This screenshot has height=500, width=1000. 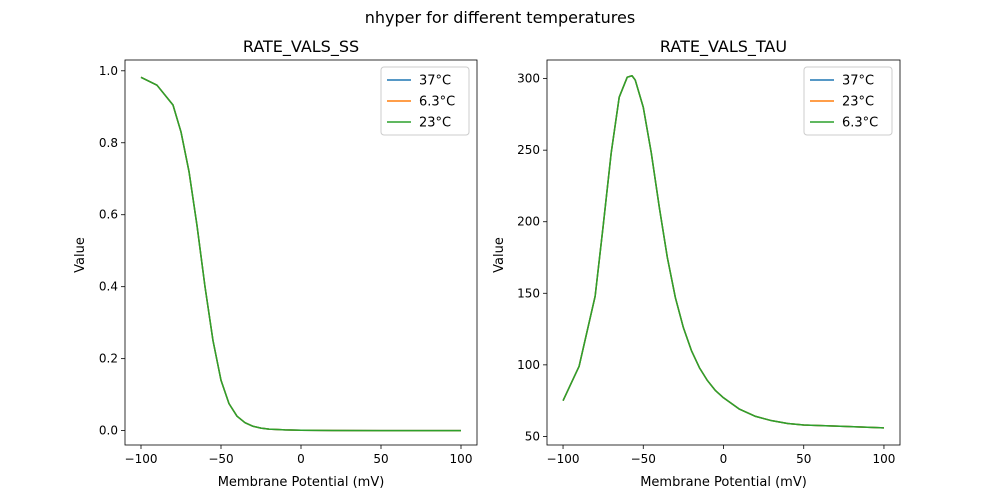 I want to click on y-tick-label: 0.6, so click(x=108, y=215).